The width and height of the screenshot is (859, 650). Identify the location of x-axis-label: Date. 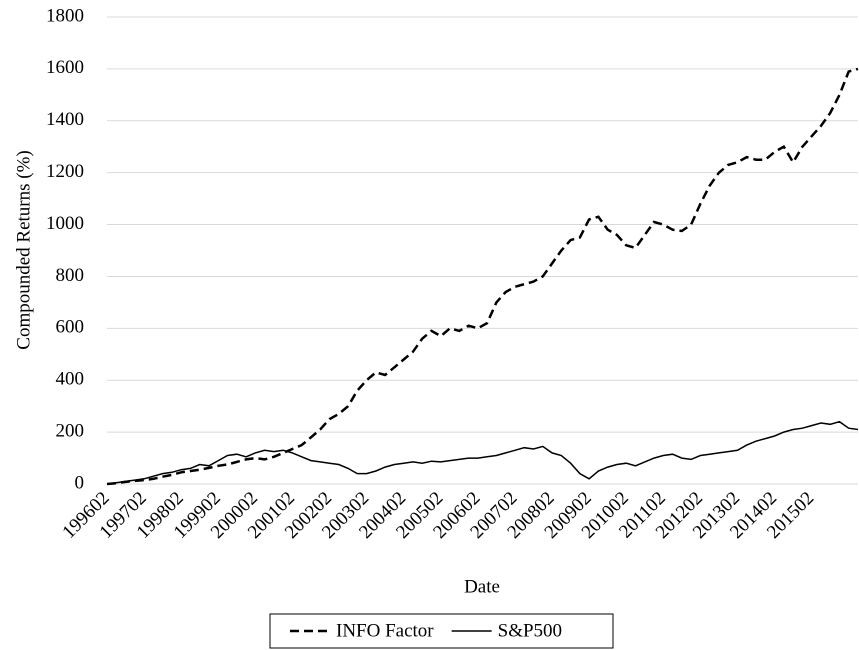
(482, 586).